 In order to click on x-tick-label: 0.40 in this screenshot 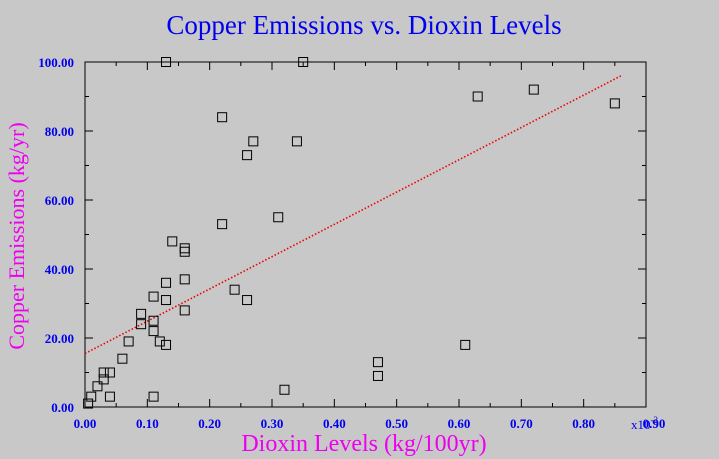, I will do `click(334, 423)`.